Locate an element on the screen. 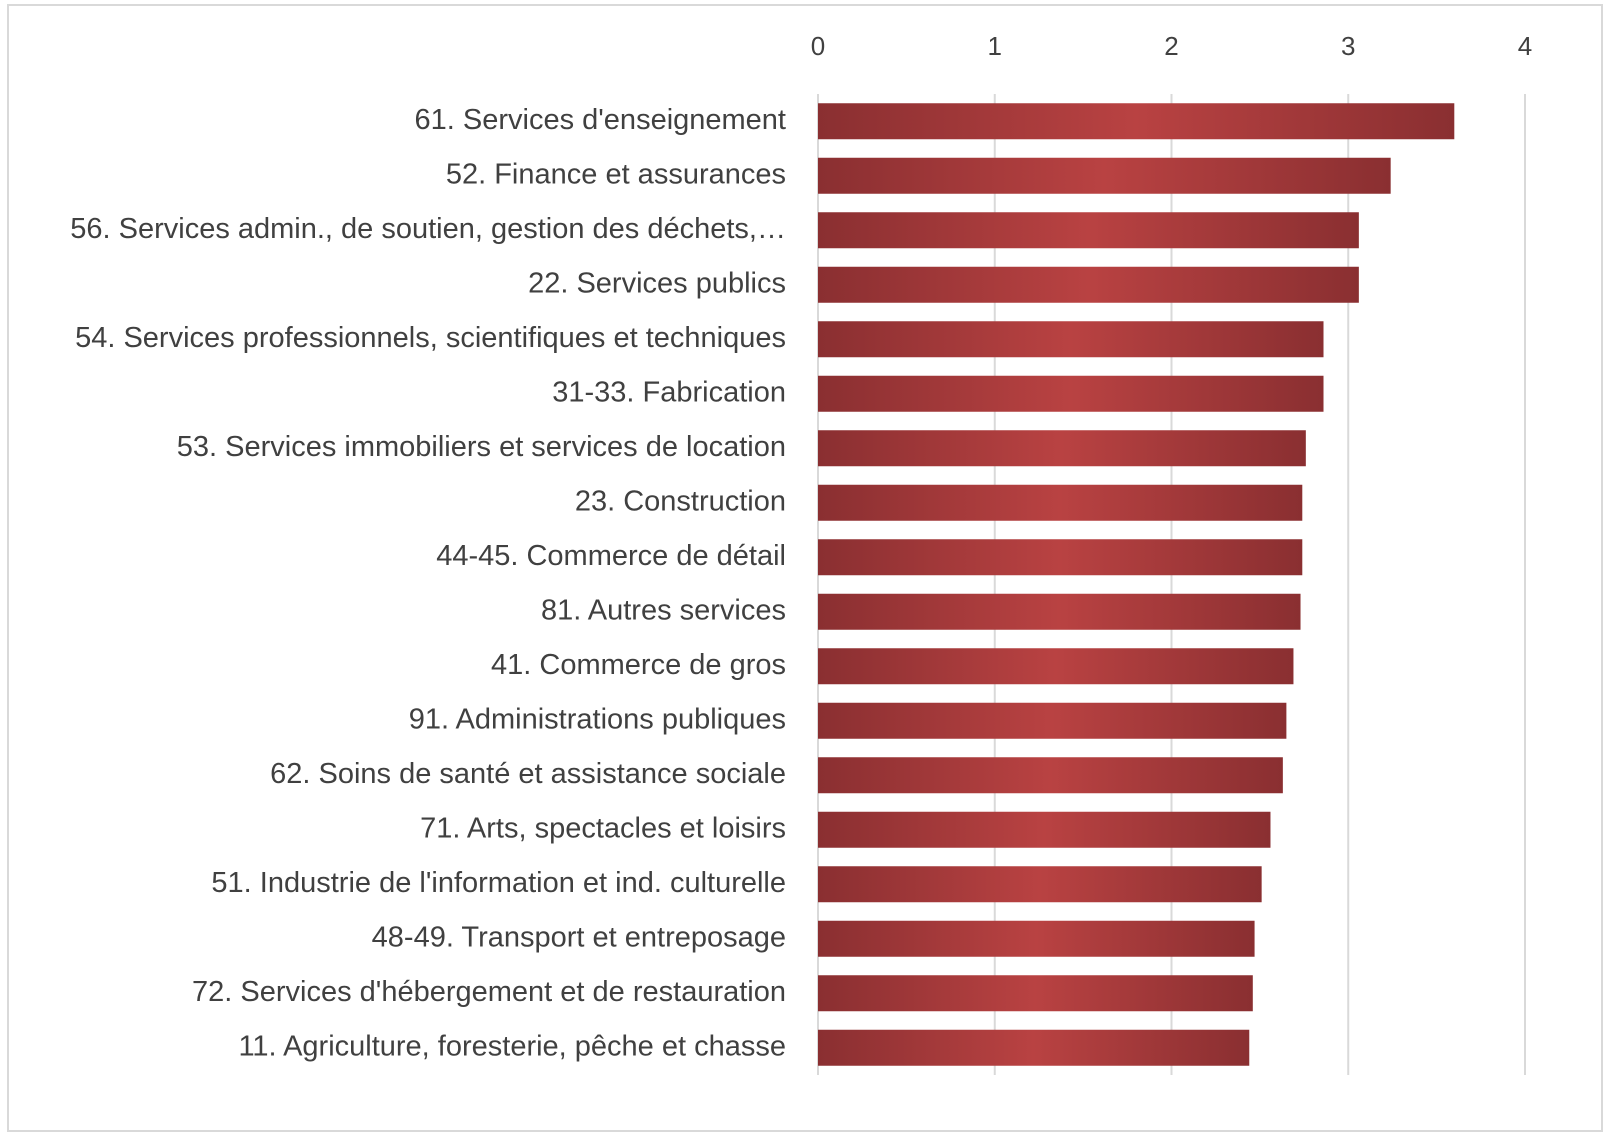 Image resolution: width=1610 pixels, height=1139 pixels. x-tick-label: 2 is located at coordinates (1171, 46).